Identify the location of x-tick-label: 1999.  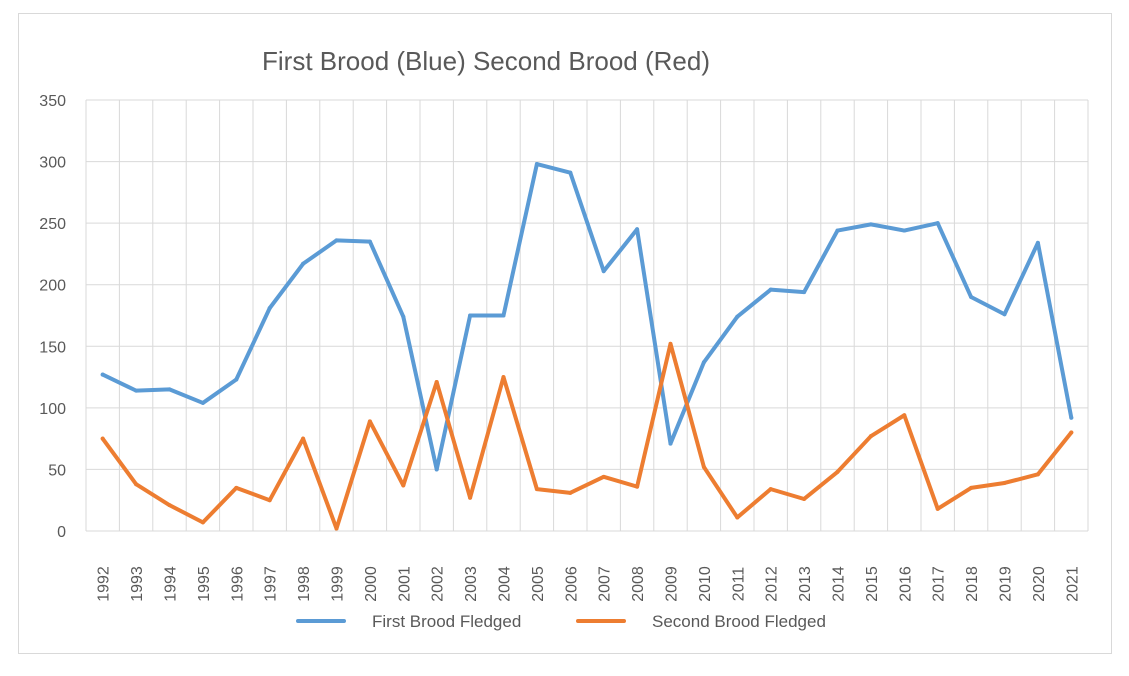
(338, 584).